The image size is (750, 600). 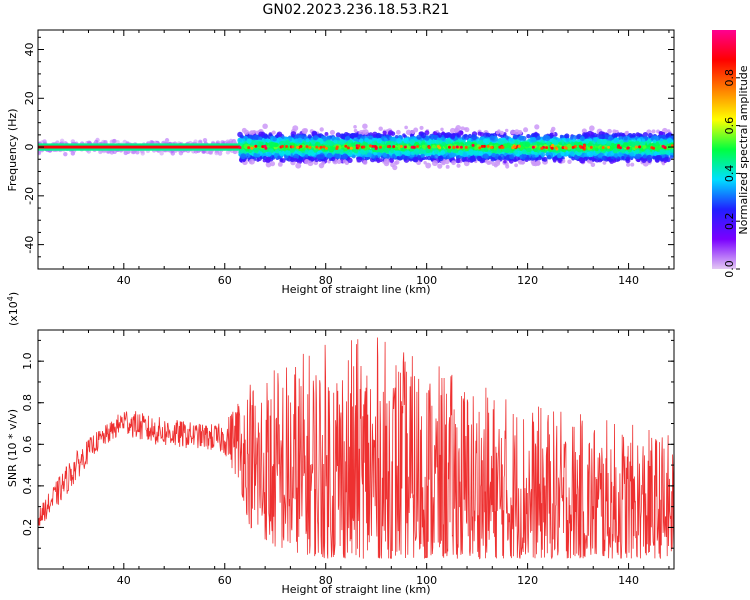 What do you see at coordinates (356, 10) in the screenshot?
I see `figure-title: GN02.2023.236.18.53.R21` at bounding box center [356, 10].